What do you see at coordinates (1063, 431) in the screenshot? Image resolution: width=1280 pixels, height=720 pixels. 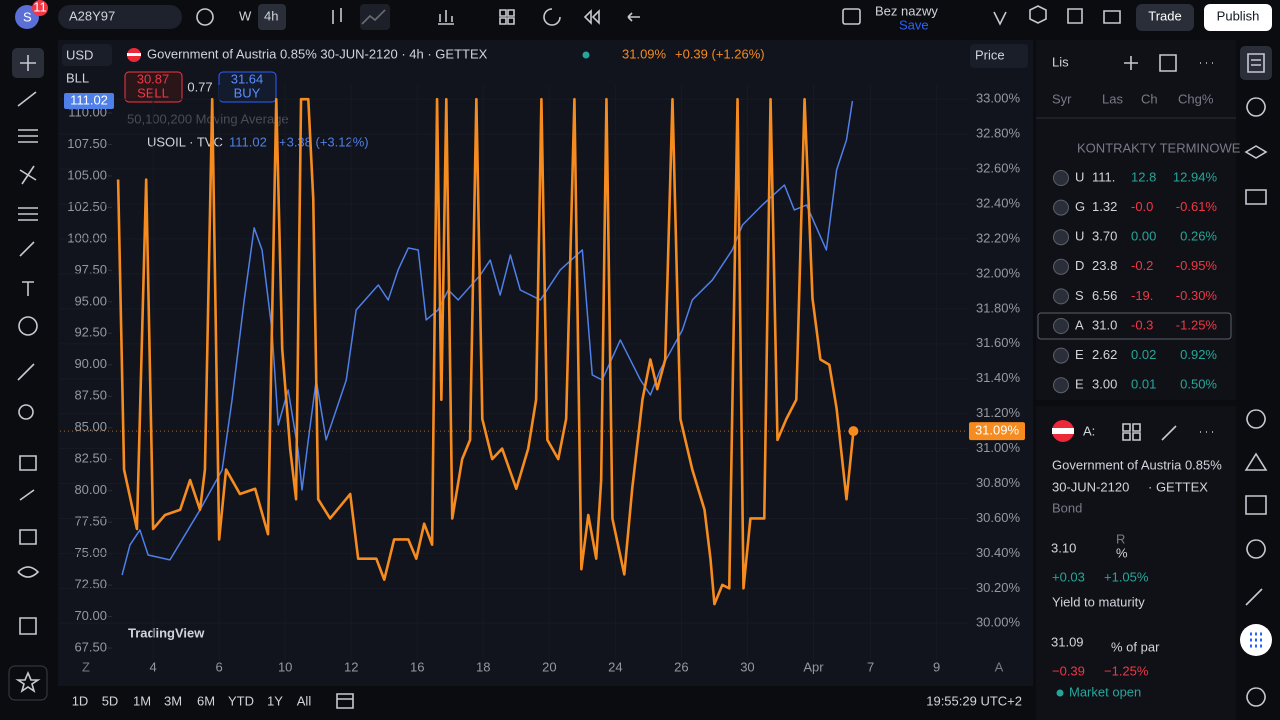 I see `details-flag-stripe` at bounding box center [1063, 431].